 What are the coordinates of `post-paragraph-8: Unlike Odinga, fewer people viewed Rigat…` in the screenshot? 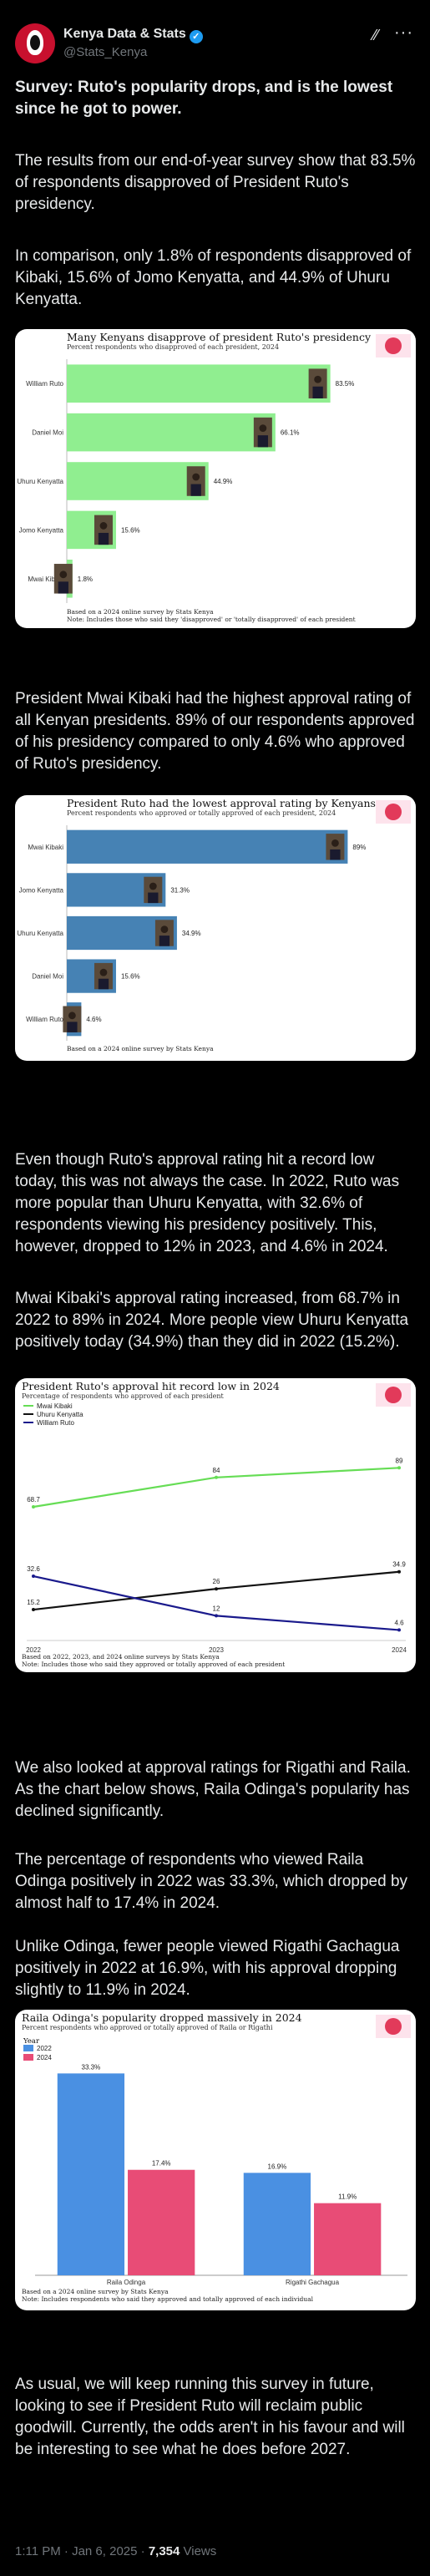 It's located at (207, 1968).